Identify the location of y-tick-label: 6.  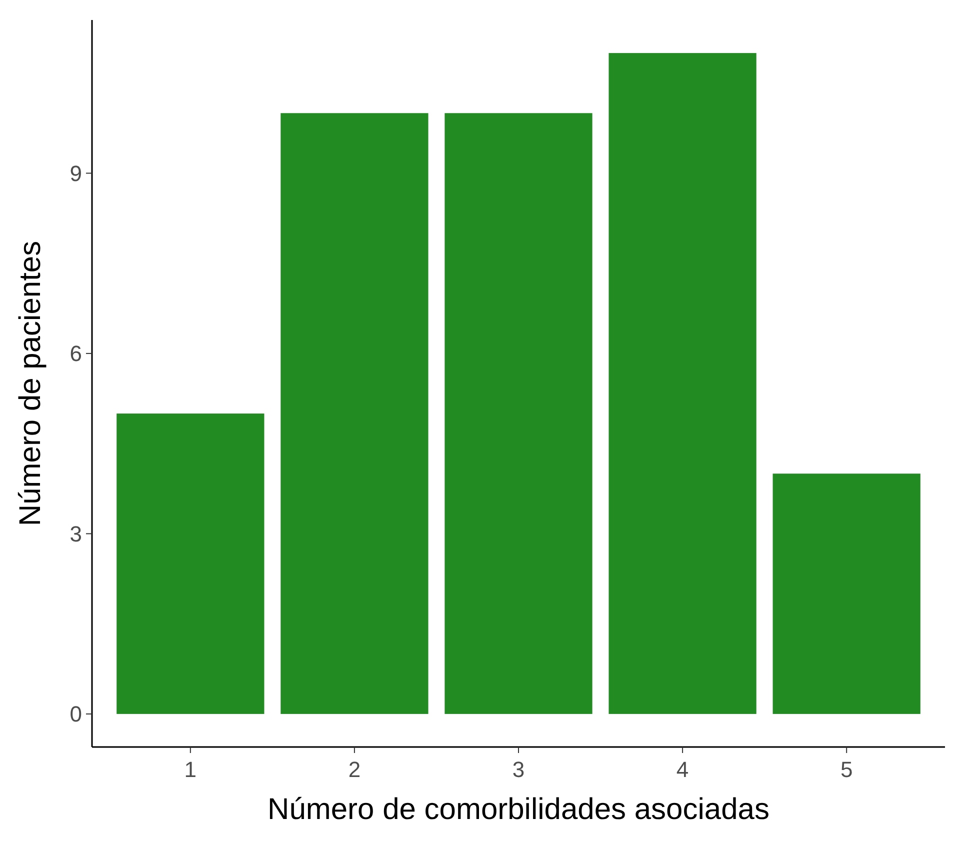
(76, 353).